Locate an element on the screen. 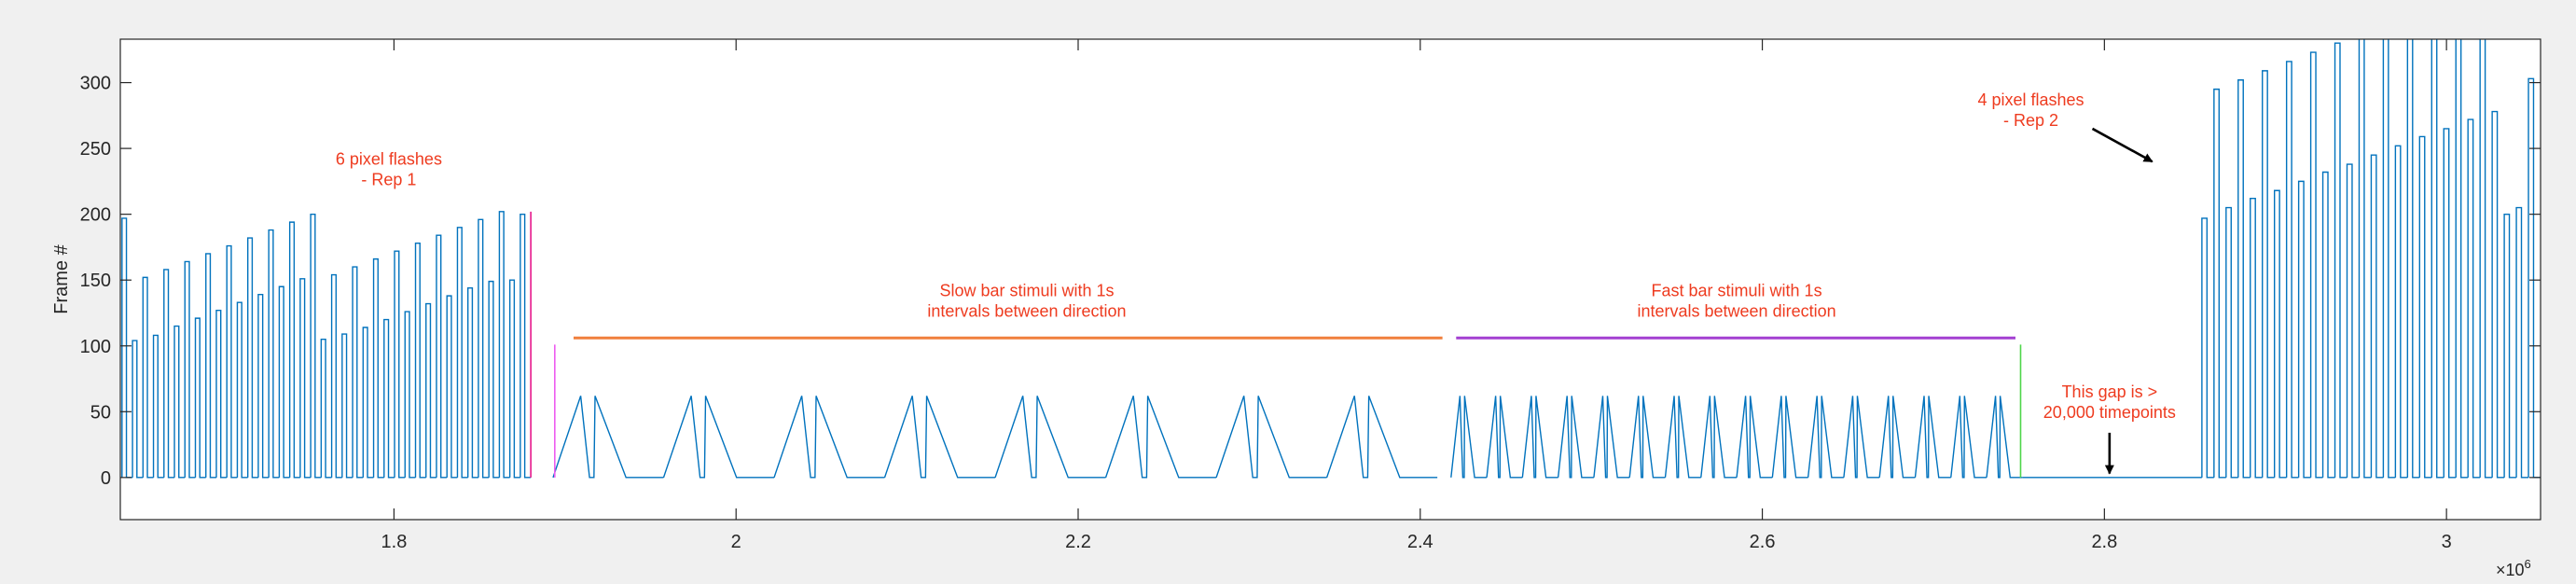  annotation-line: intervals between direction is located at coordinates (1026, 311).